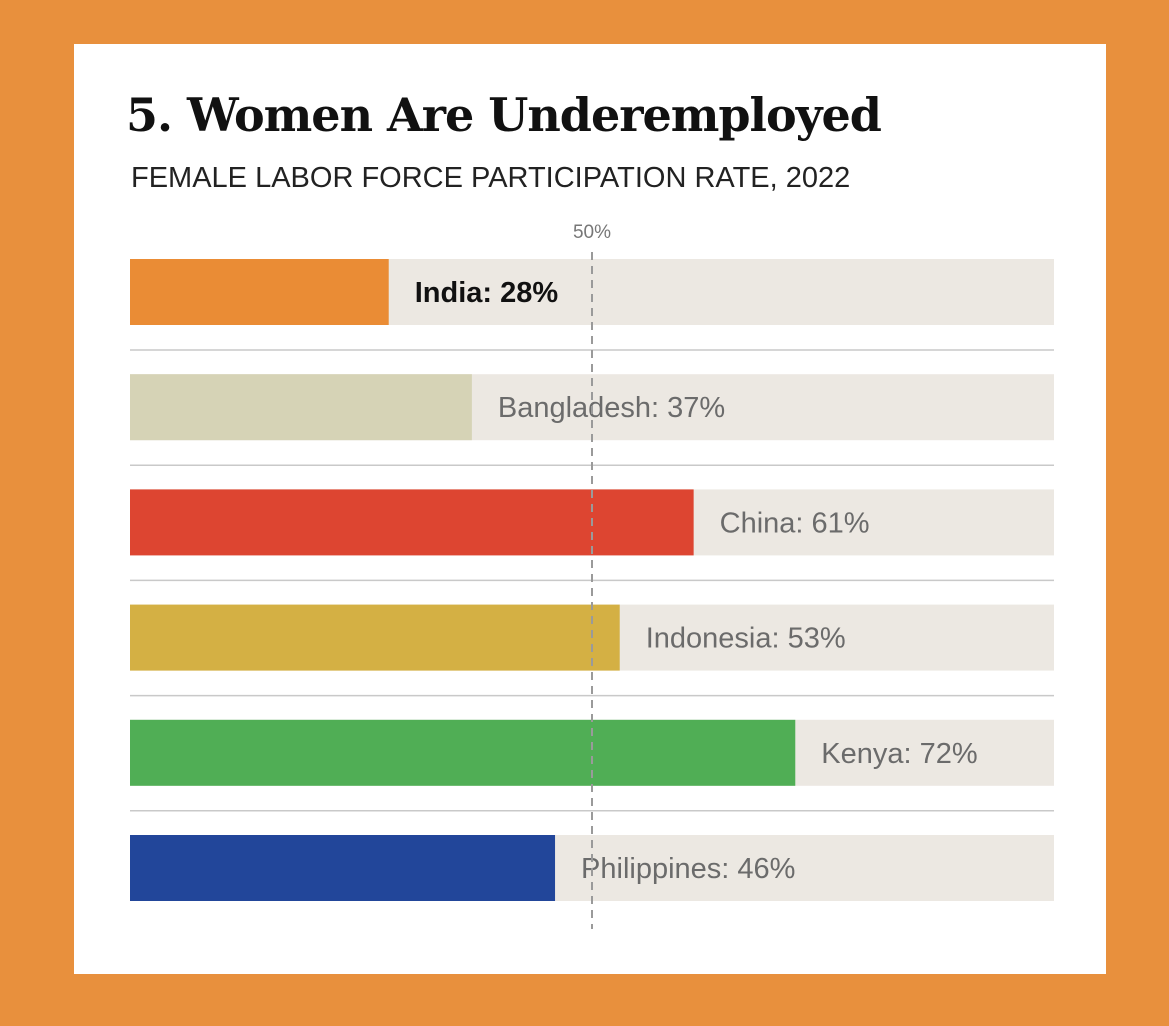 This screenshot has width=1169, height=1026. Describe the element at coordinates (899, 754) in the screenshot. I see `value-label-kenya: Kenya: 72%` at that location.